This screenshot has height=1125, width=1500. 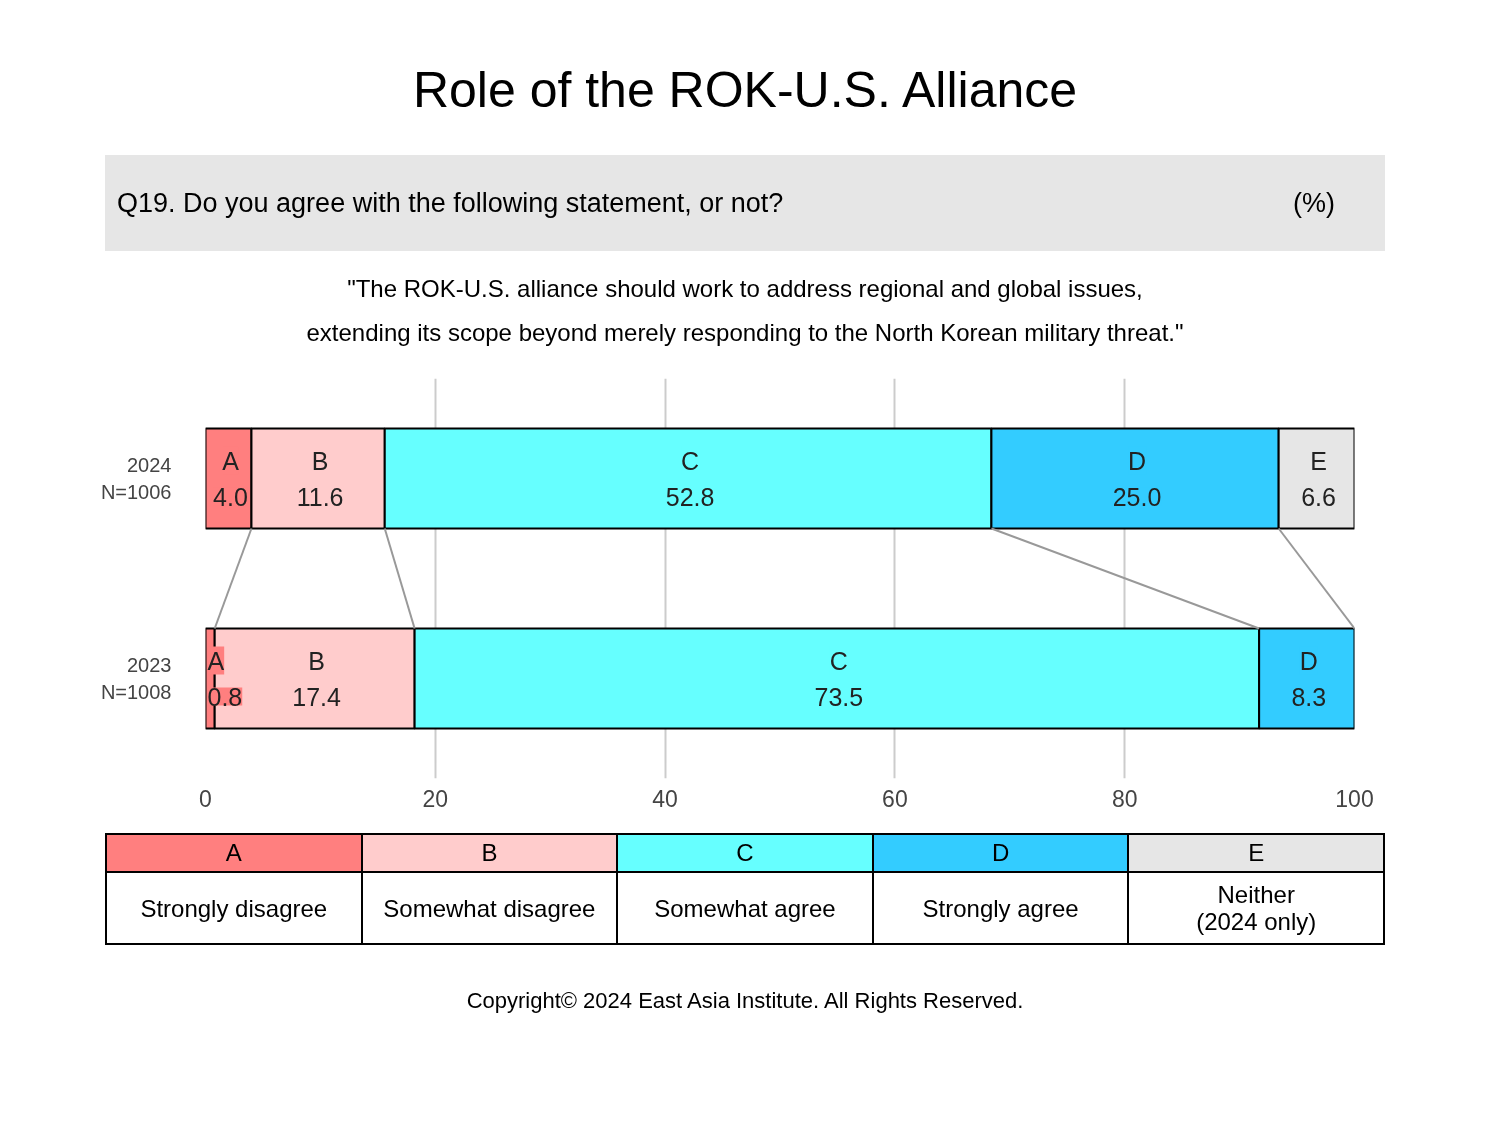 I want to click on text: Somewhat agree, so click(x=745, y=908).